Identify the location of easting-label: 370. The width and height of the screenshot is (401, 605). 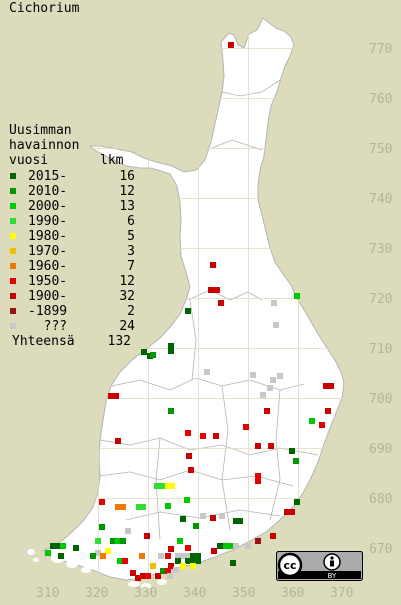
(341, 593).